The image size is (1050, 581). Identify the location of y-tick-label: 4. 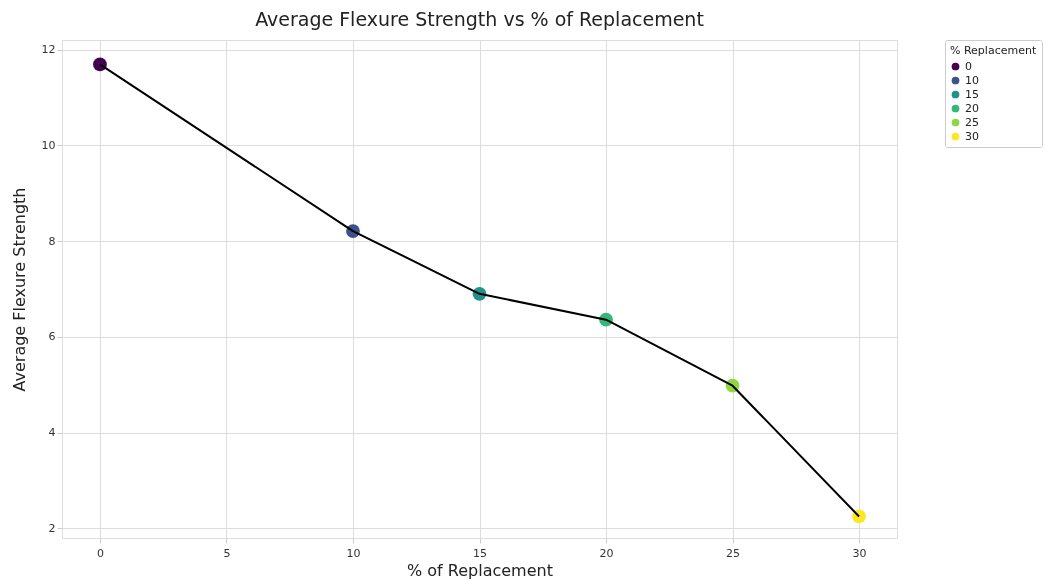
(52, 433).